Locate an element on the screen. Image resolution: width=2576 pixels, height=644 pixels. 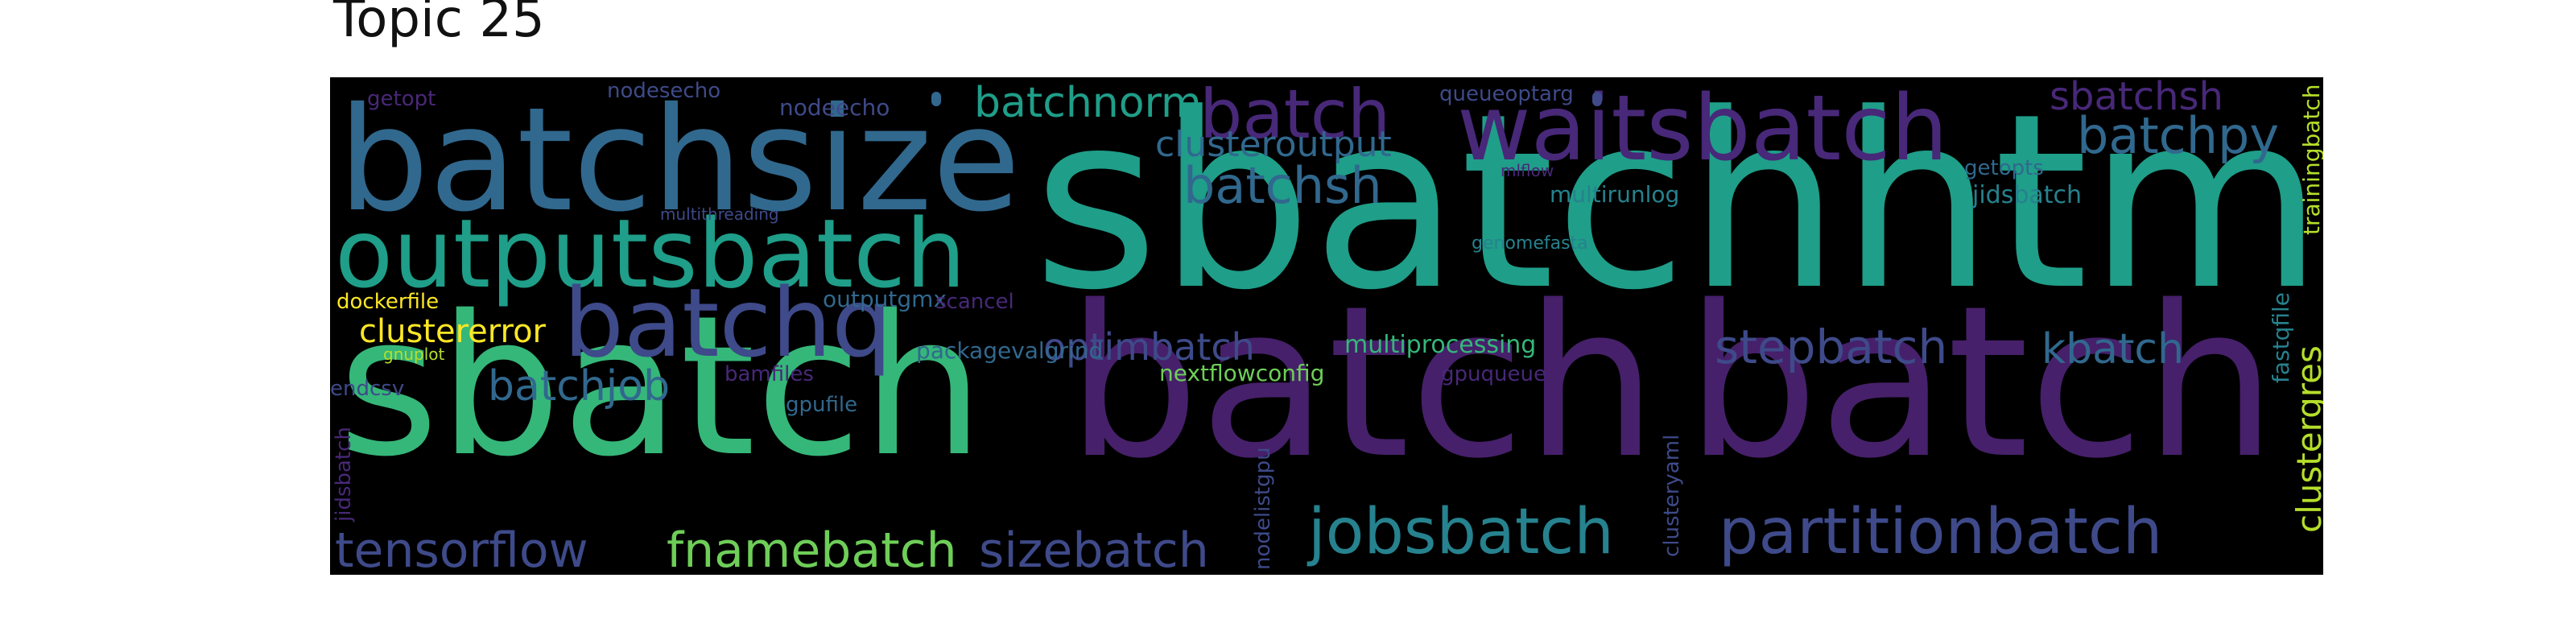
word-clustergres: trainingbatch is located at coordinates (2310, 159).